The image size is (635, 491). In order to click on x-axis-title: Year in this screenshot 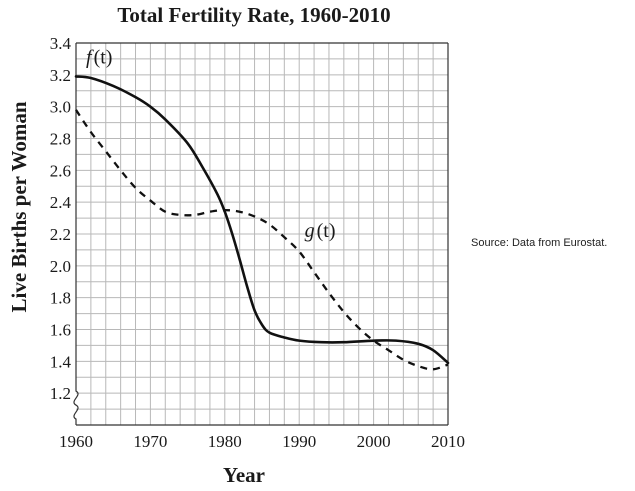, I will do `click(244, 475)`.